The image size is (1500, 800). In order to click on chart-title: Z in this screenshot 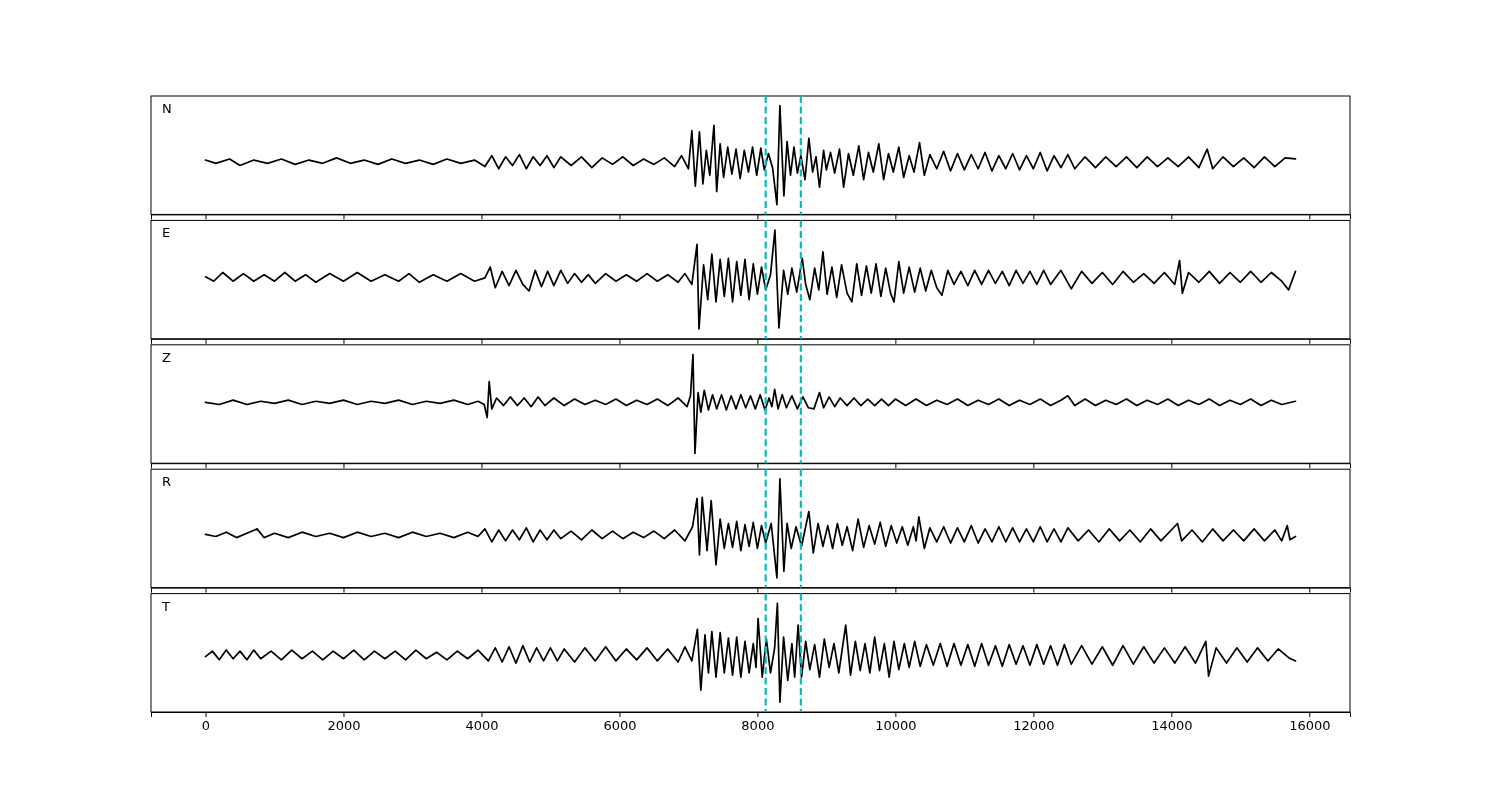, I will do `click(166, 357)`.